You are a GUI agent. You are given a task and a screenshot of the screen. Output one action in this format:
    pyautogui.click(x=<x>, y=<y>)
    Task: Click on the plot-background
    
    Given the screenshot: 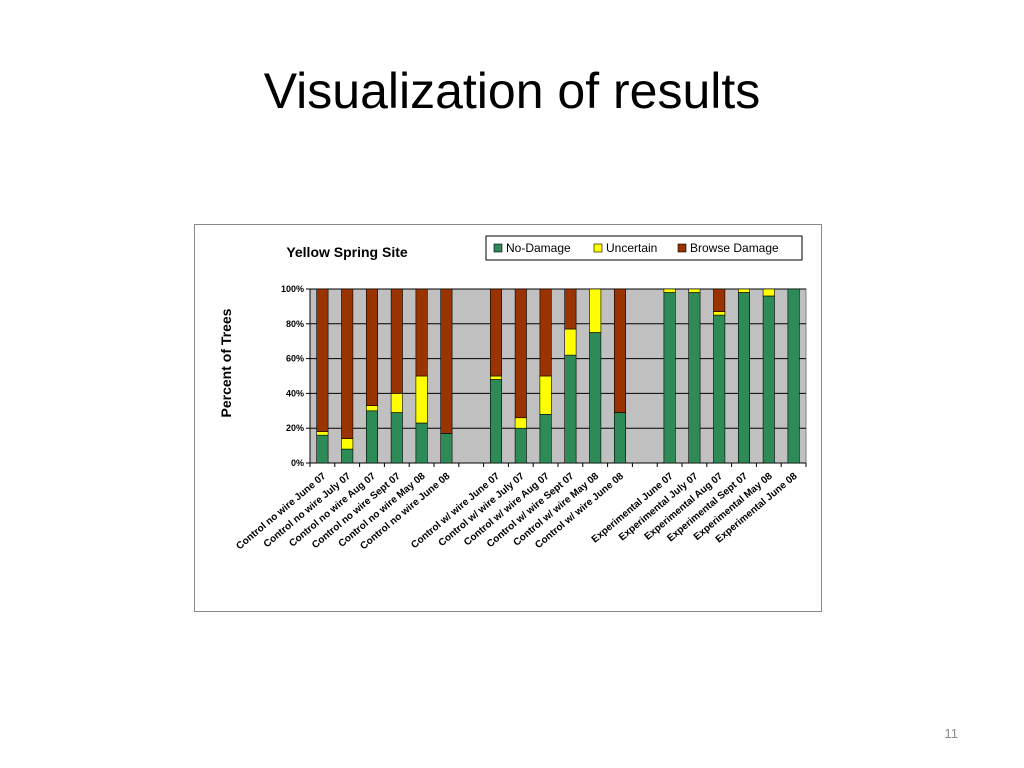 What is the action you would take?
    pyautogui.click(x=558, y=376)
    